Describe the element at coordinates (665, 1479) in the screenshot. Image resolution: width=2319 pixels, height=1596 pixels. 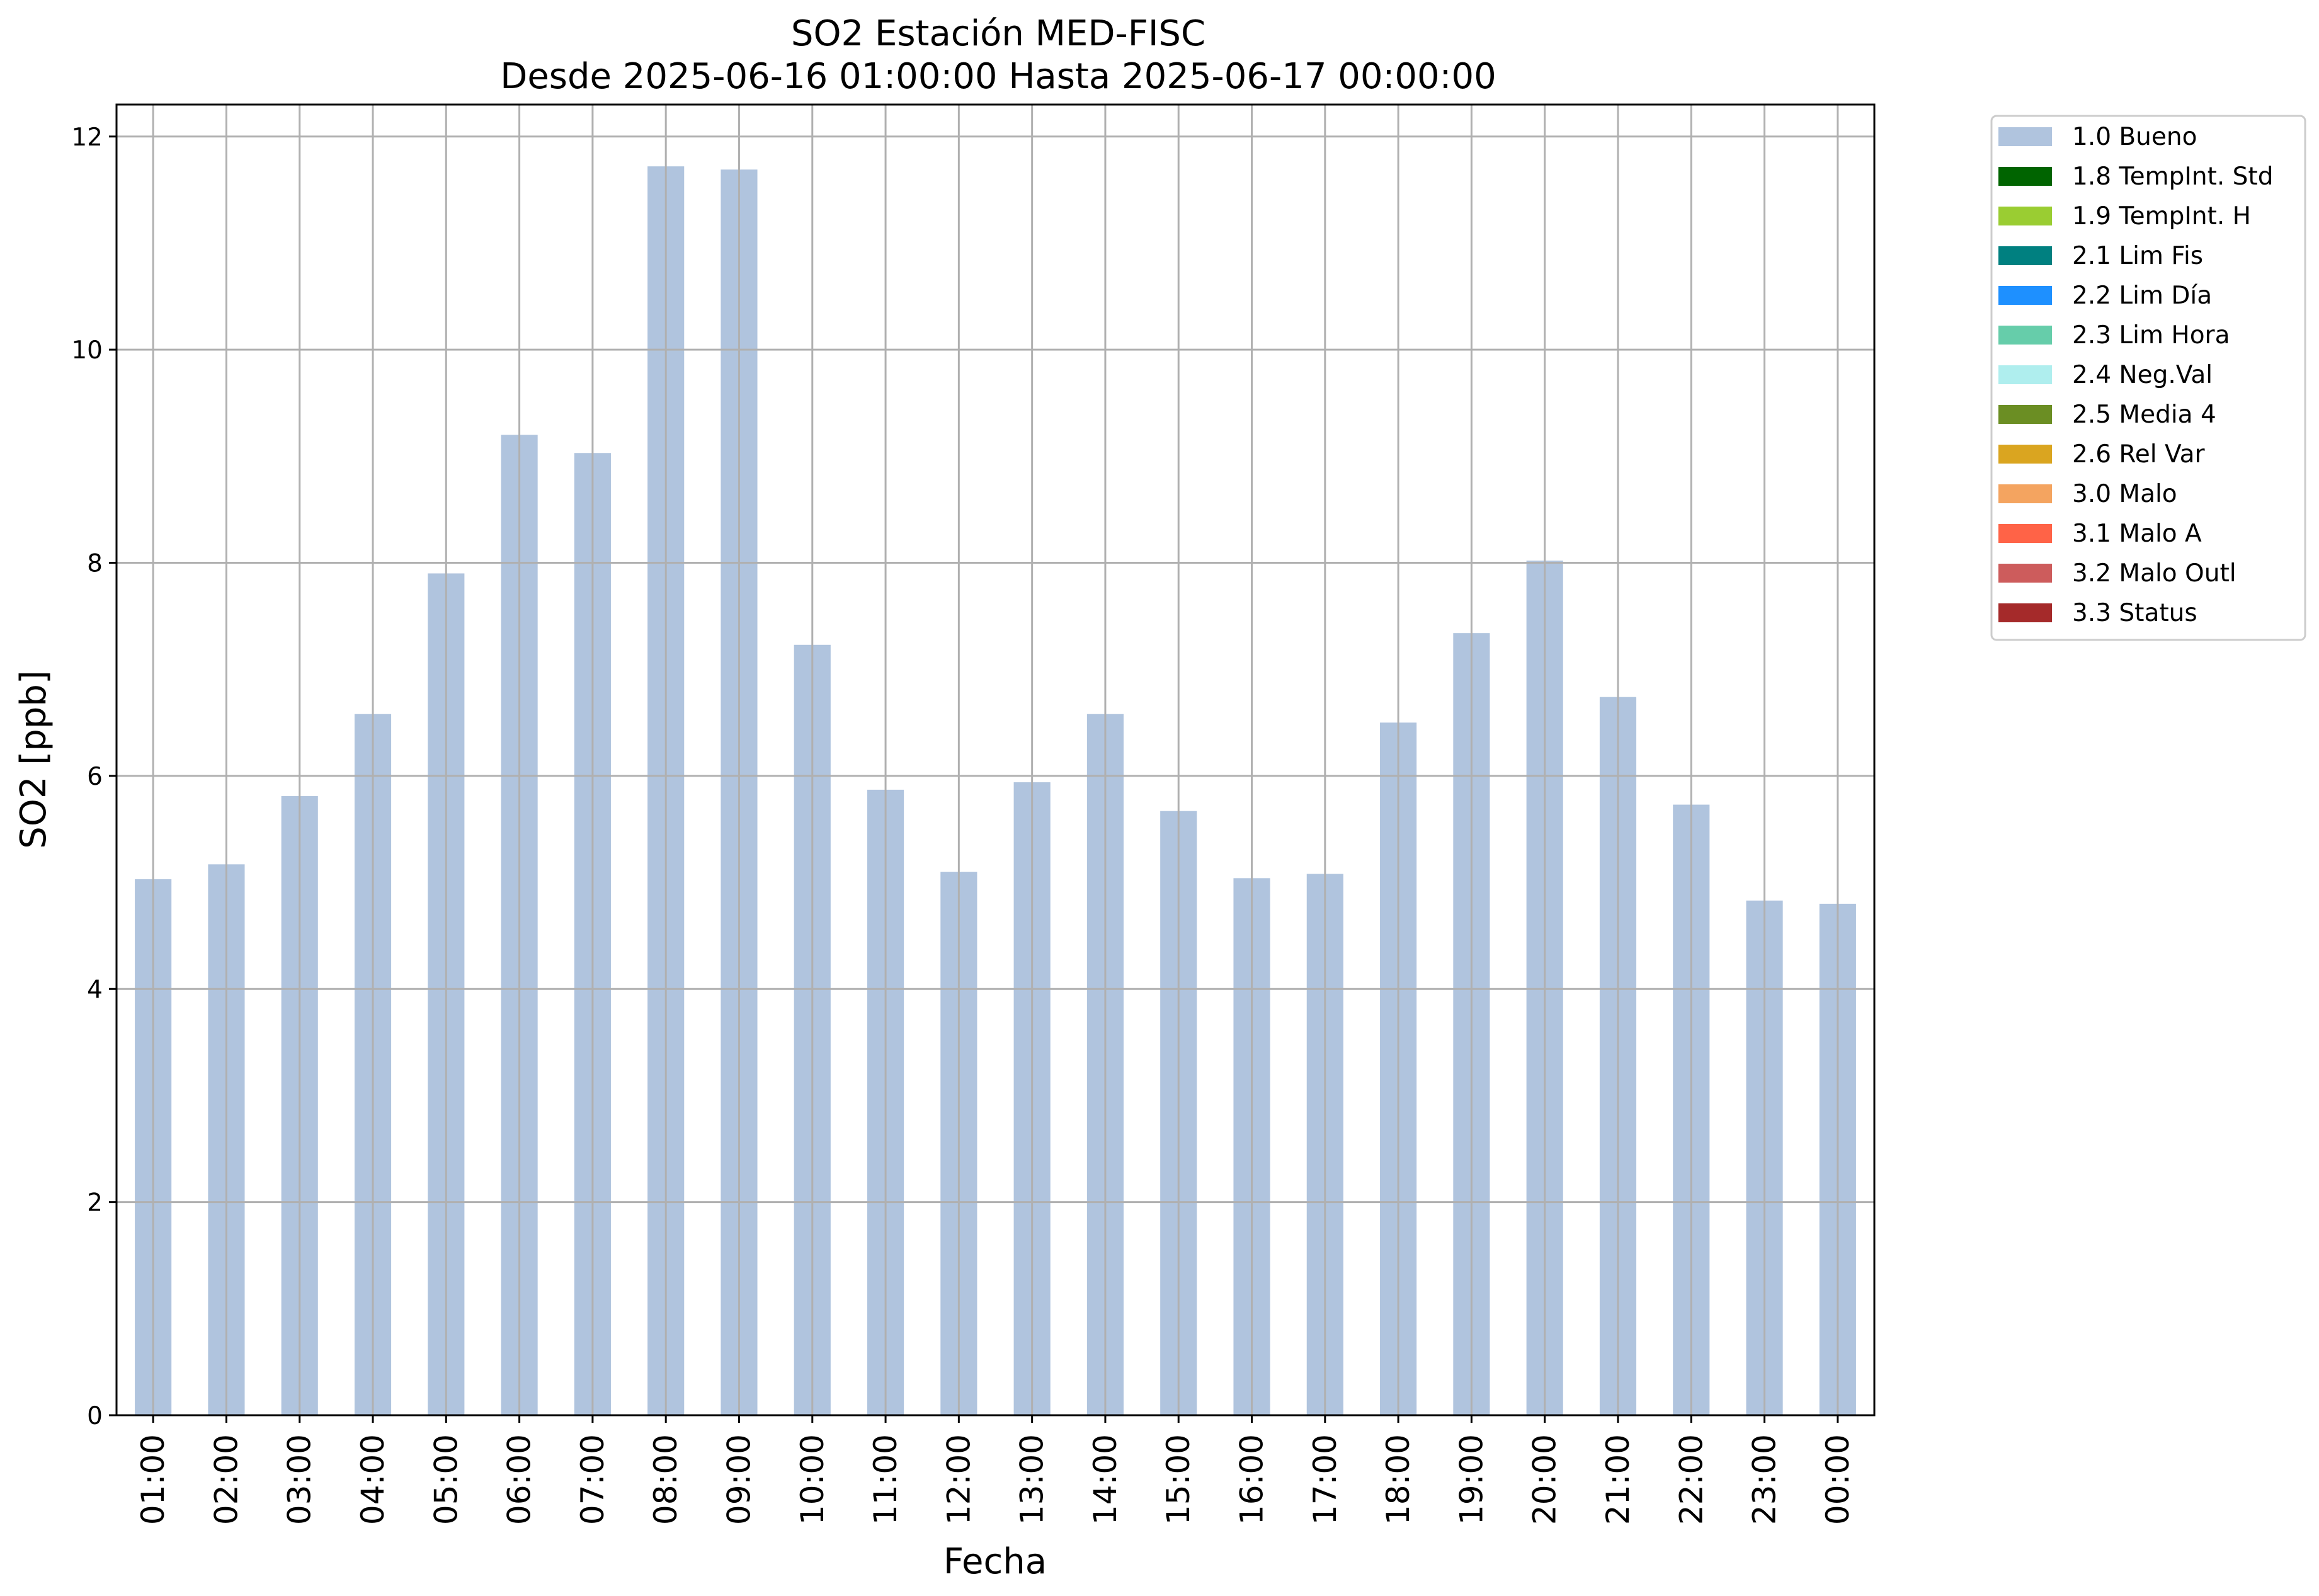
I see `x-tick-label: 08:00` at that location.